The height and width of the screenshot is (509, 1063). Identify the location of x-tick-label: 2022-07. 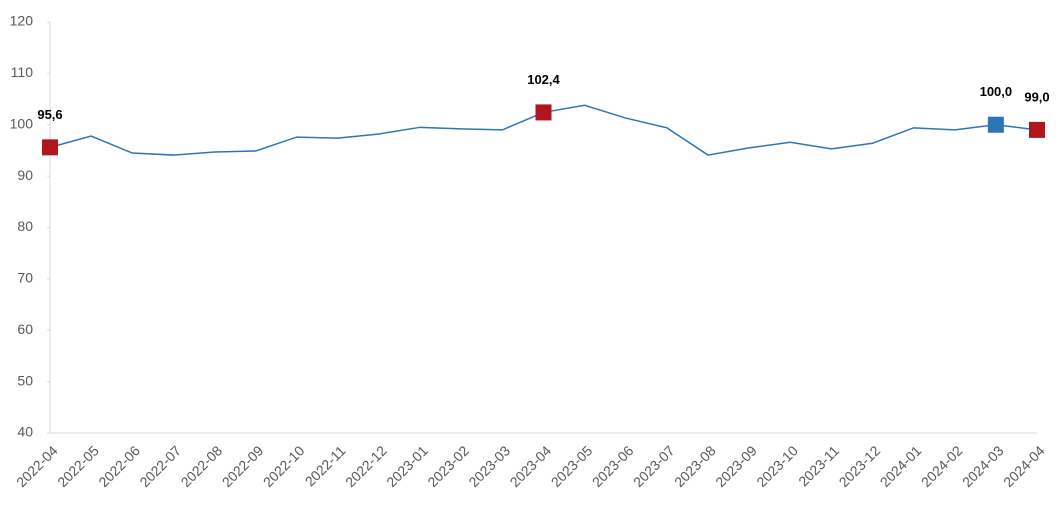
(160, 466).